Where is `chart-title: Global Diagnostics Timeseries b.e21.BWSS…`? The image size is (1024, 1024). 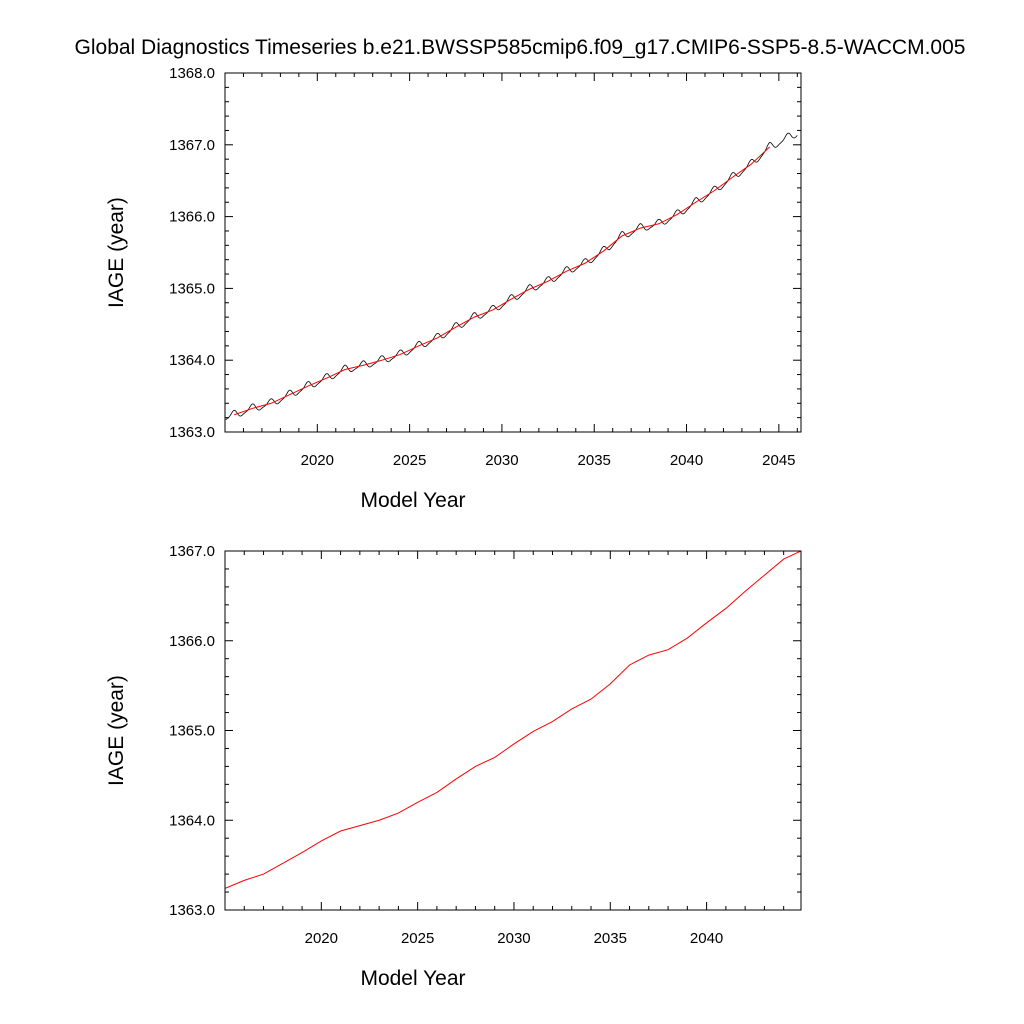
chart-title: Global Diagnostics Timeseries b.e21.BWSS… is located at coordinates (520, 47).